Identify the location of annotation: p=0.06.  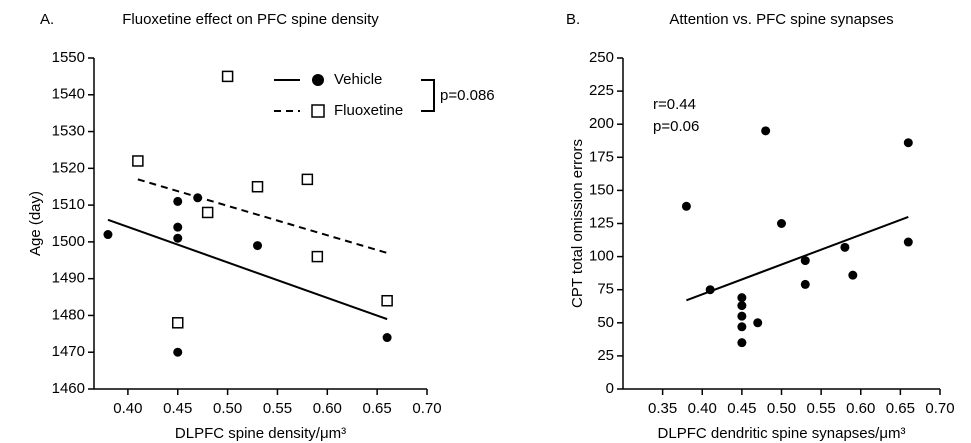
(676, 126).